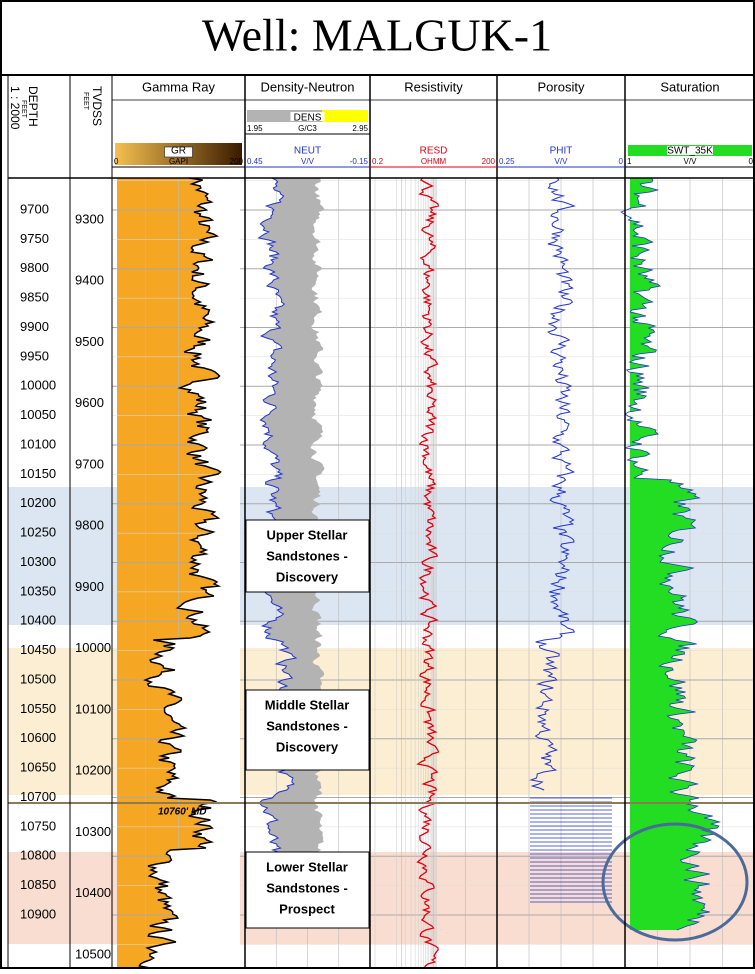 Image resolution: width=755 pixels, height=974 pixels. What do you see at coordinates (93, 708) in the screenshot?
I see `tvdss-label: 10100` at bounding box center [93, 708].